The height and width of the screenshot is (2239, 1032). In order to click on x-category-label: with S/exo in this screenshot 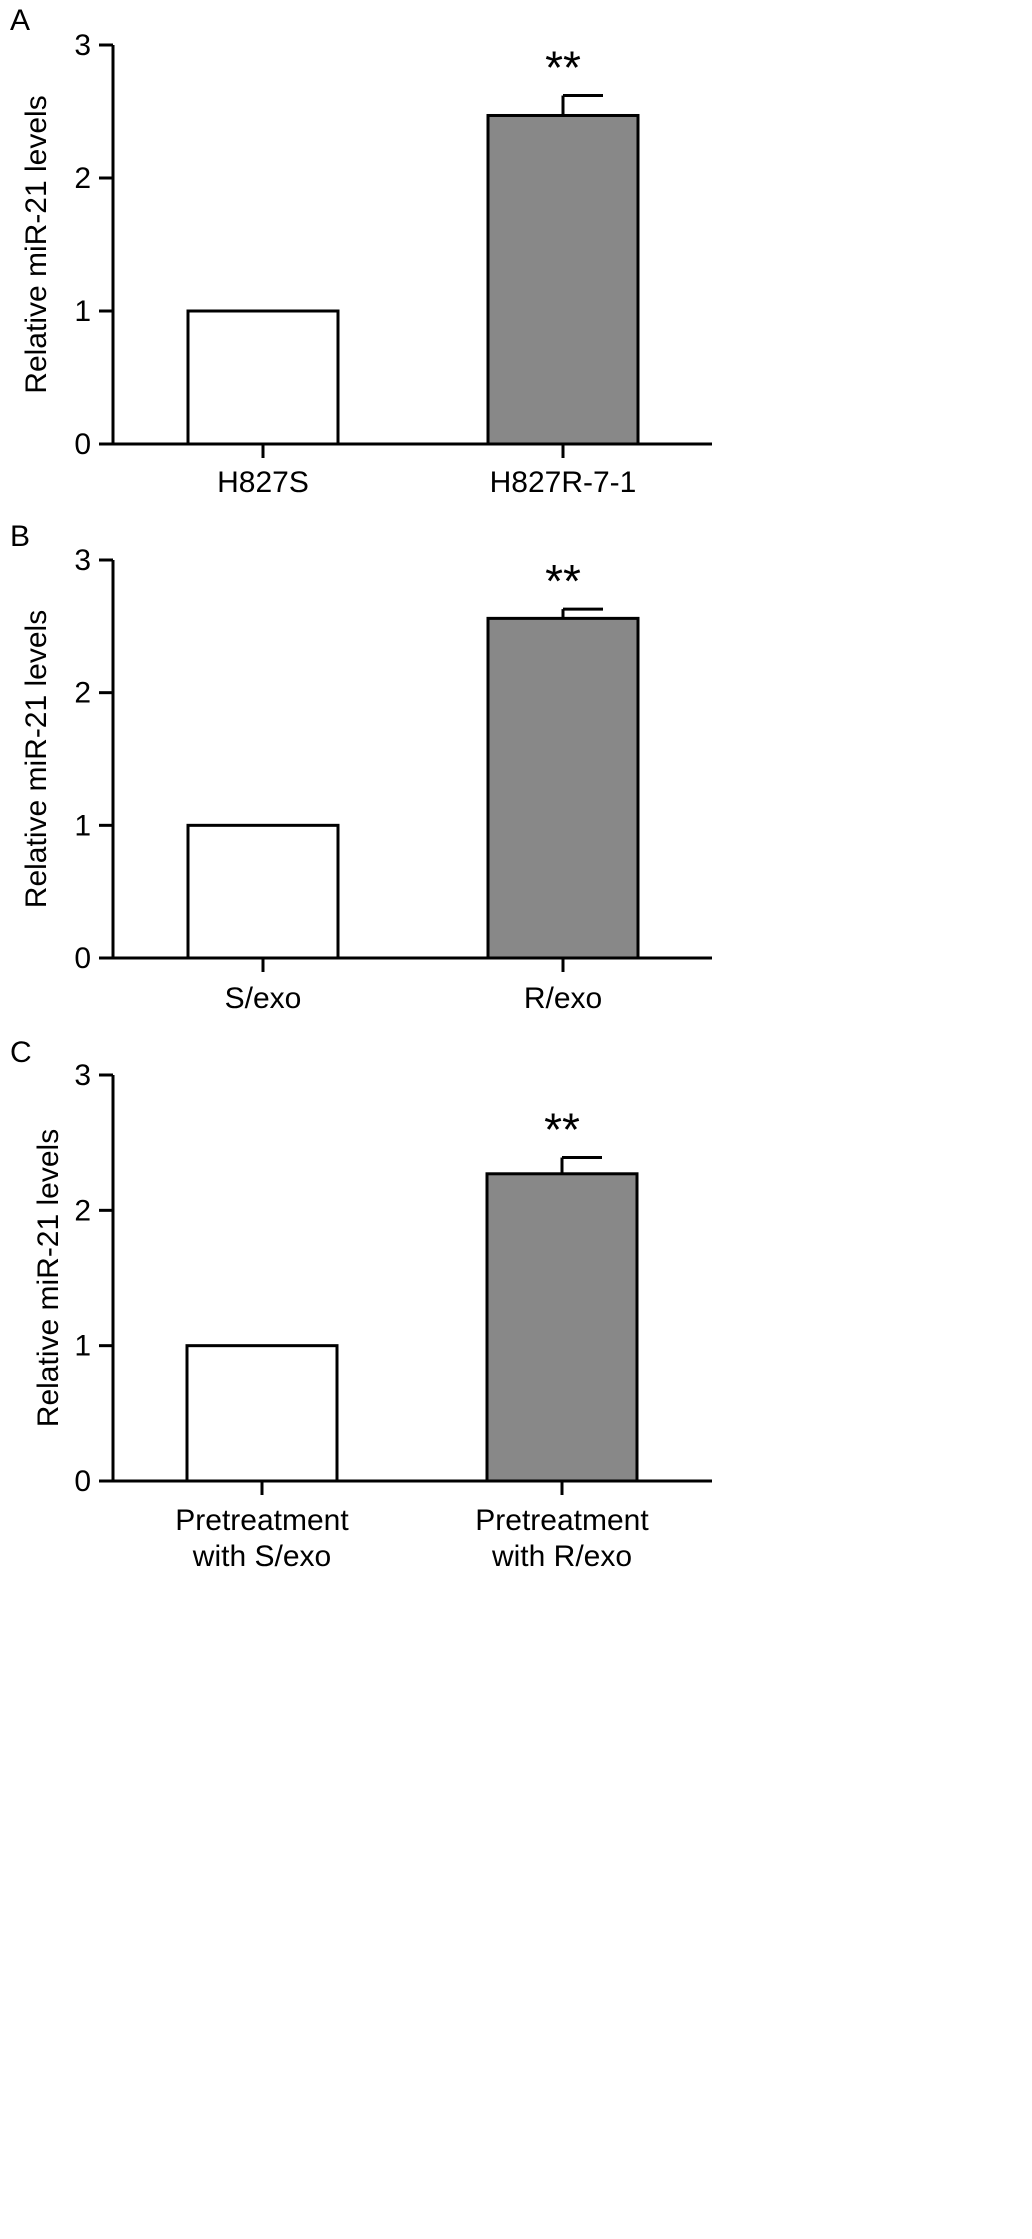, I will do `click(261, 1556)`.